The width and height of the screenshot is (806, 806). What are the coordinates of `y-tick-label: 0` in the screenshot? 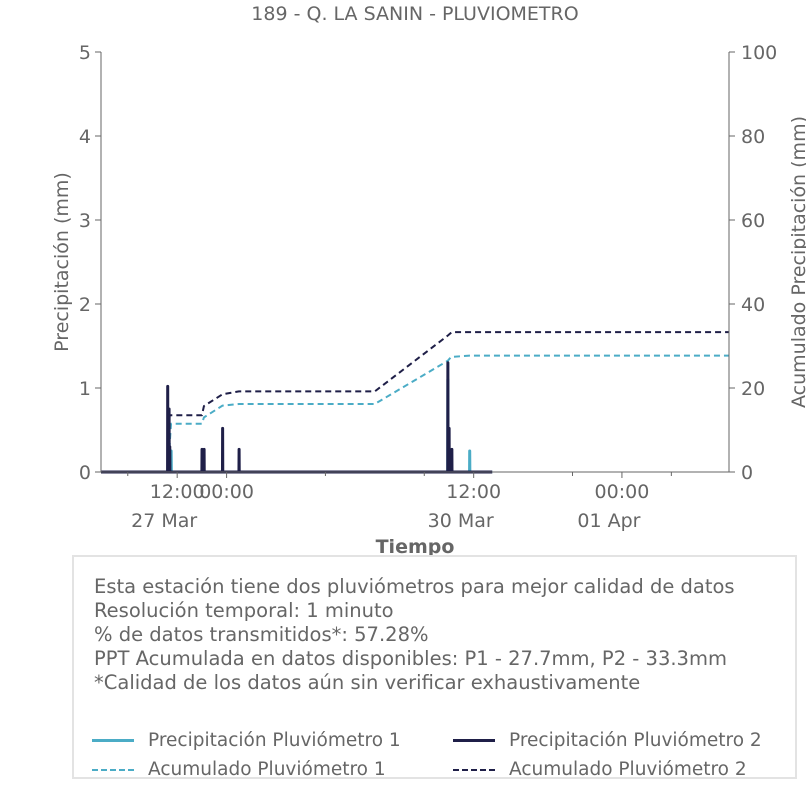 It's located at (85, 473).